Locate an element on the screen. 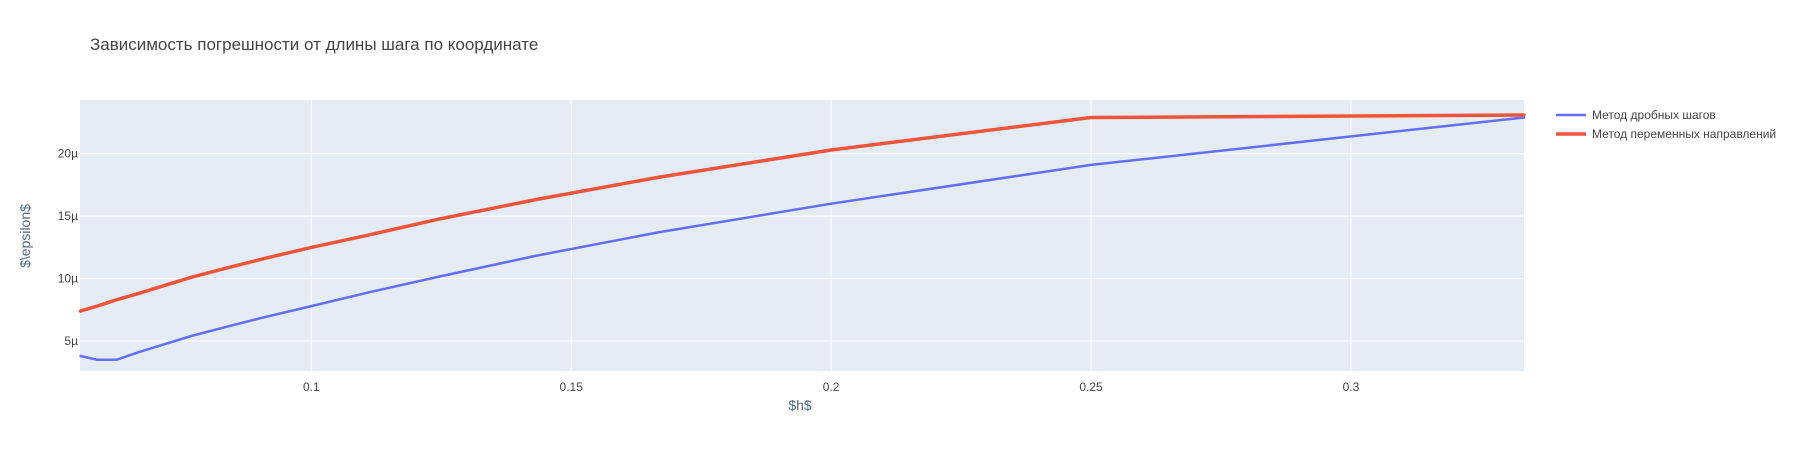 The height and width of the screenshot is (450, 1812). y-tick-label: 10µ is located at coordinates (68, 279).